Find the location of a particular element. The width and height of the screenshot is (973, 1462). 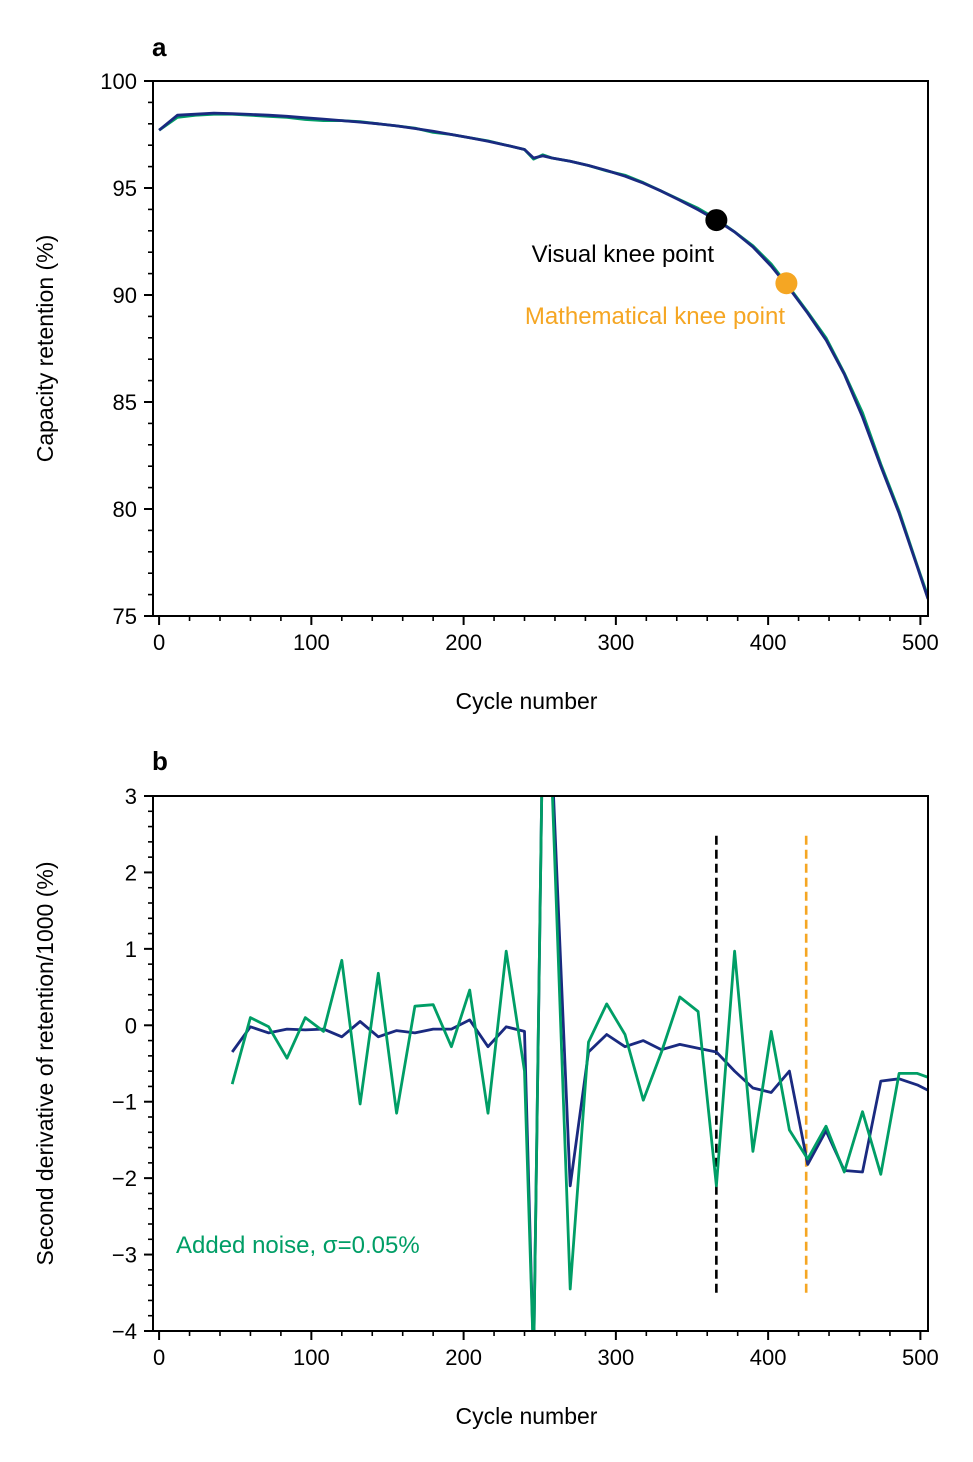

b-y-tick-label: 0 is located at coordinates (131, 1025).